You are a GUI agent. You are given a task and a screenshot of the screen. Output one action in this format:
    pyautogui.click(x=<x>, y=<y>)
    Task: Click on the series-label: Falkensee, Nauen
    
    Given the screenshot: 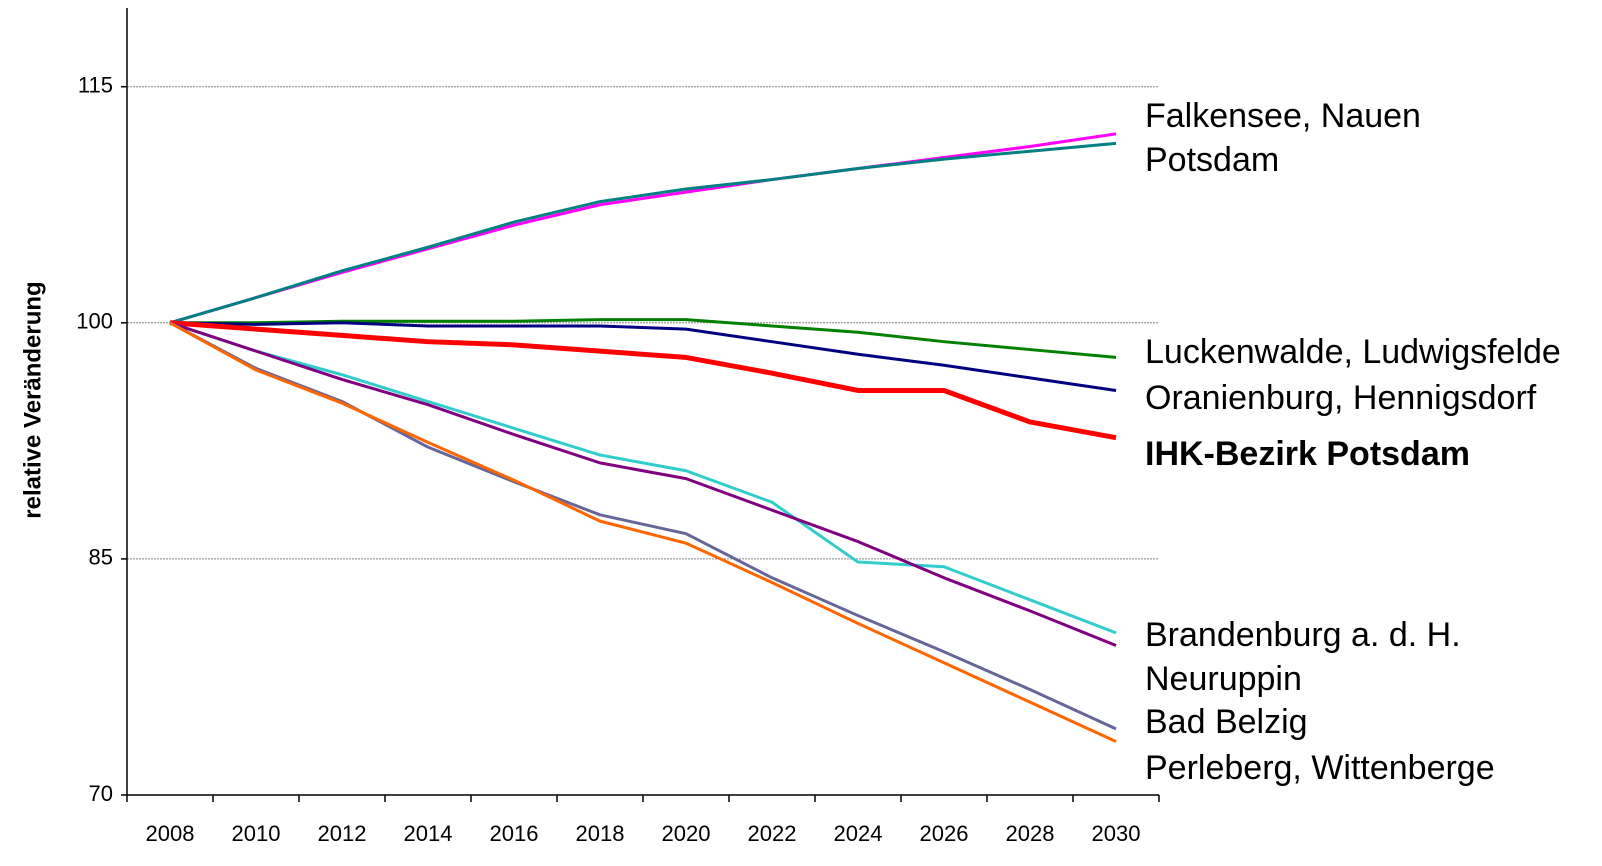 What is the action you would take?
    pyautogui.click(x=1283, y=116)
    